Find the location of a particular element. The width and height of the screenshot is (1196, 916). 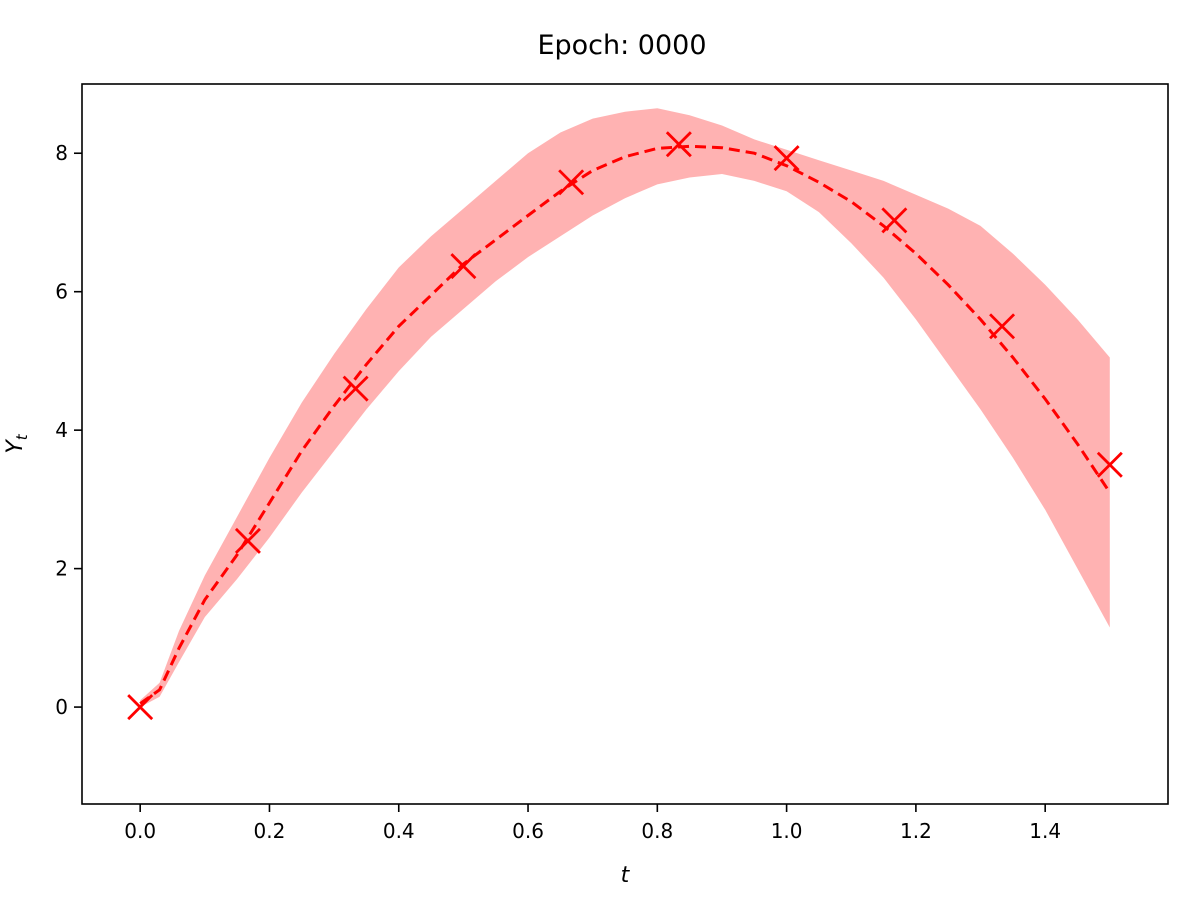

y-tick-label: 0 is located at coordinates (61, 707).